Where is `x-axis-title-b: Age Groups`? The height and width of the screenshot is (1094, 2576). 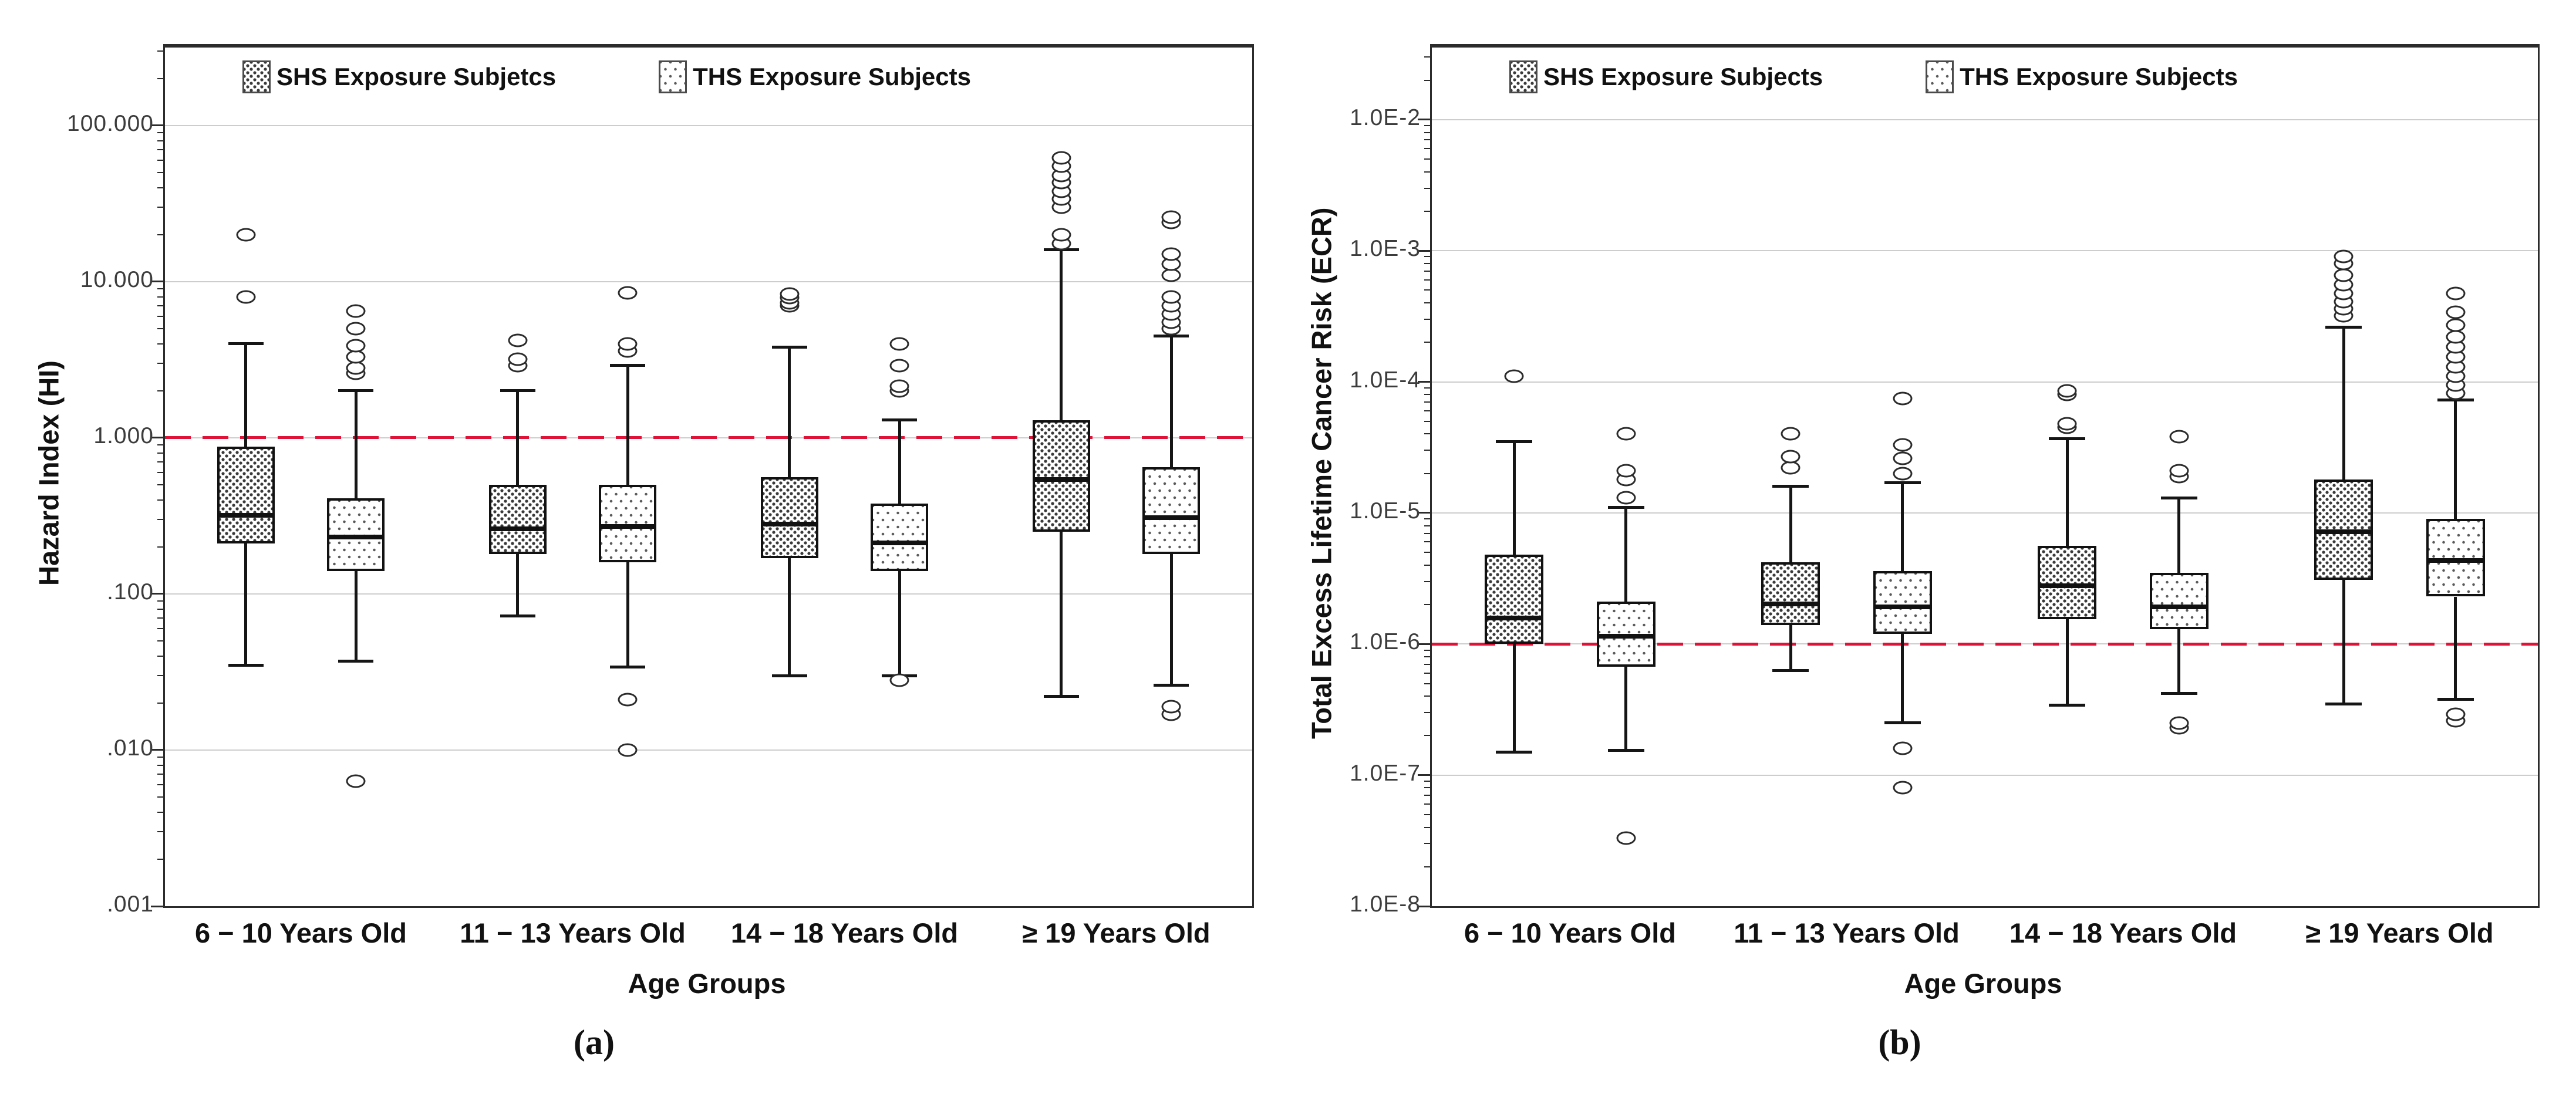 x-axis-title-b: Age Groups is located at coordinates (1983, 983).